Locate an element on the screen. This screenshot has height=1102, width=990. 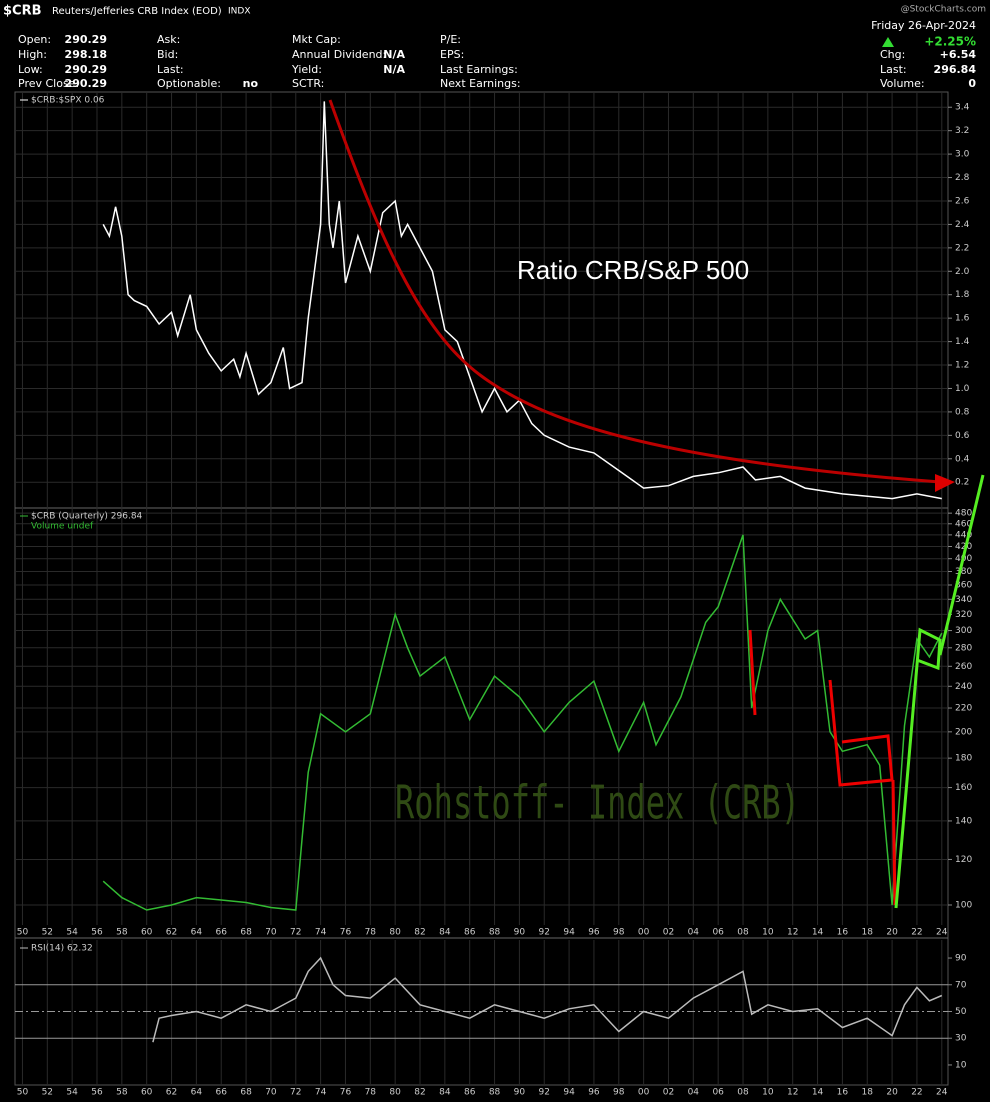
x-tick-label: 08 is located at coordinates (743, 1093).